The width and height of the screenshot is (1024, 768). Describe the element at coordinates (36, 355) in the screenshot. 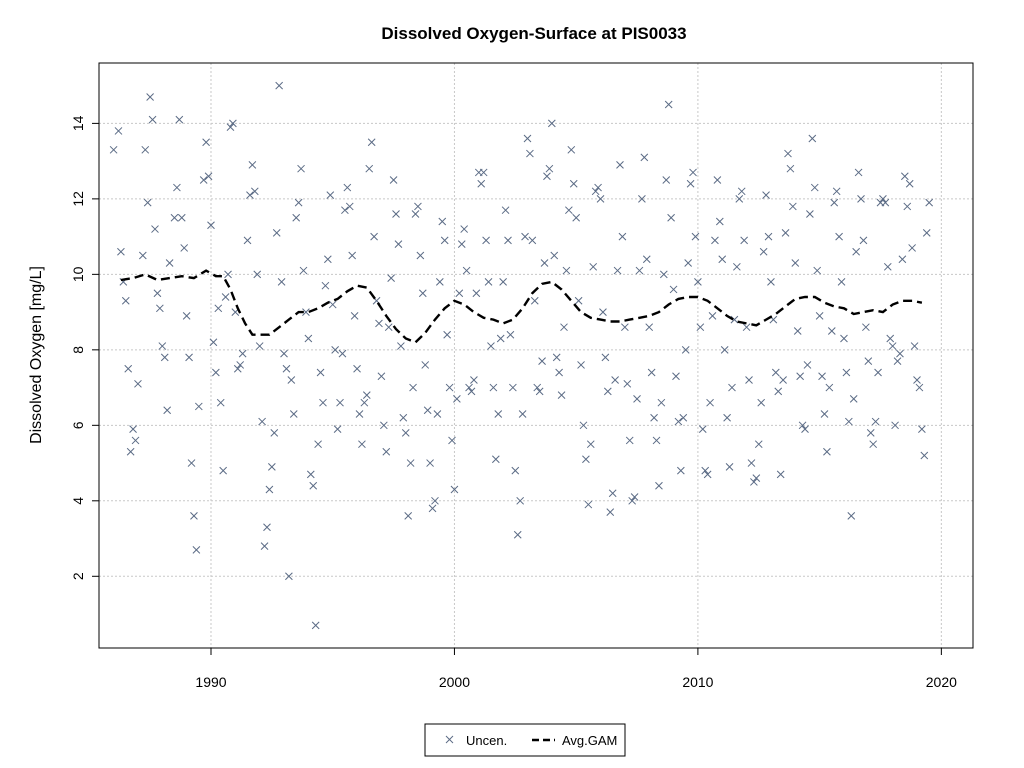

I see `y-axis-label: Dissolved Oxygen [mg/L]` at that location.